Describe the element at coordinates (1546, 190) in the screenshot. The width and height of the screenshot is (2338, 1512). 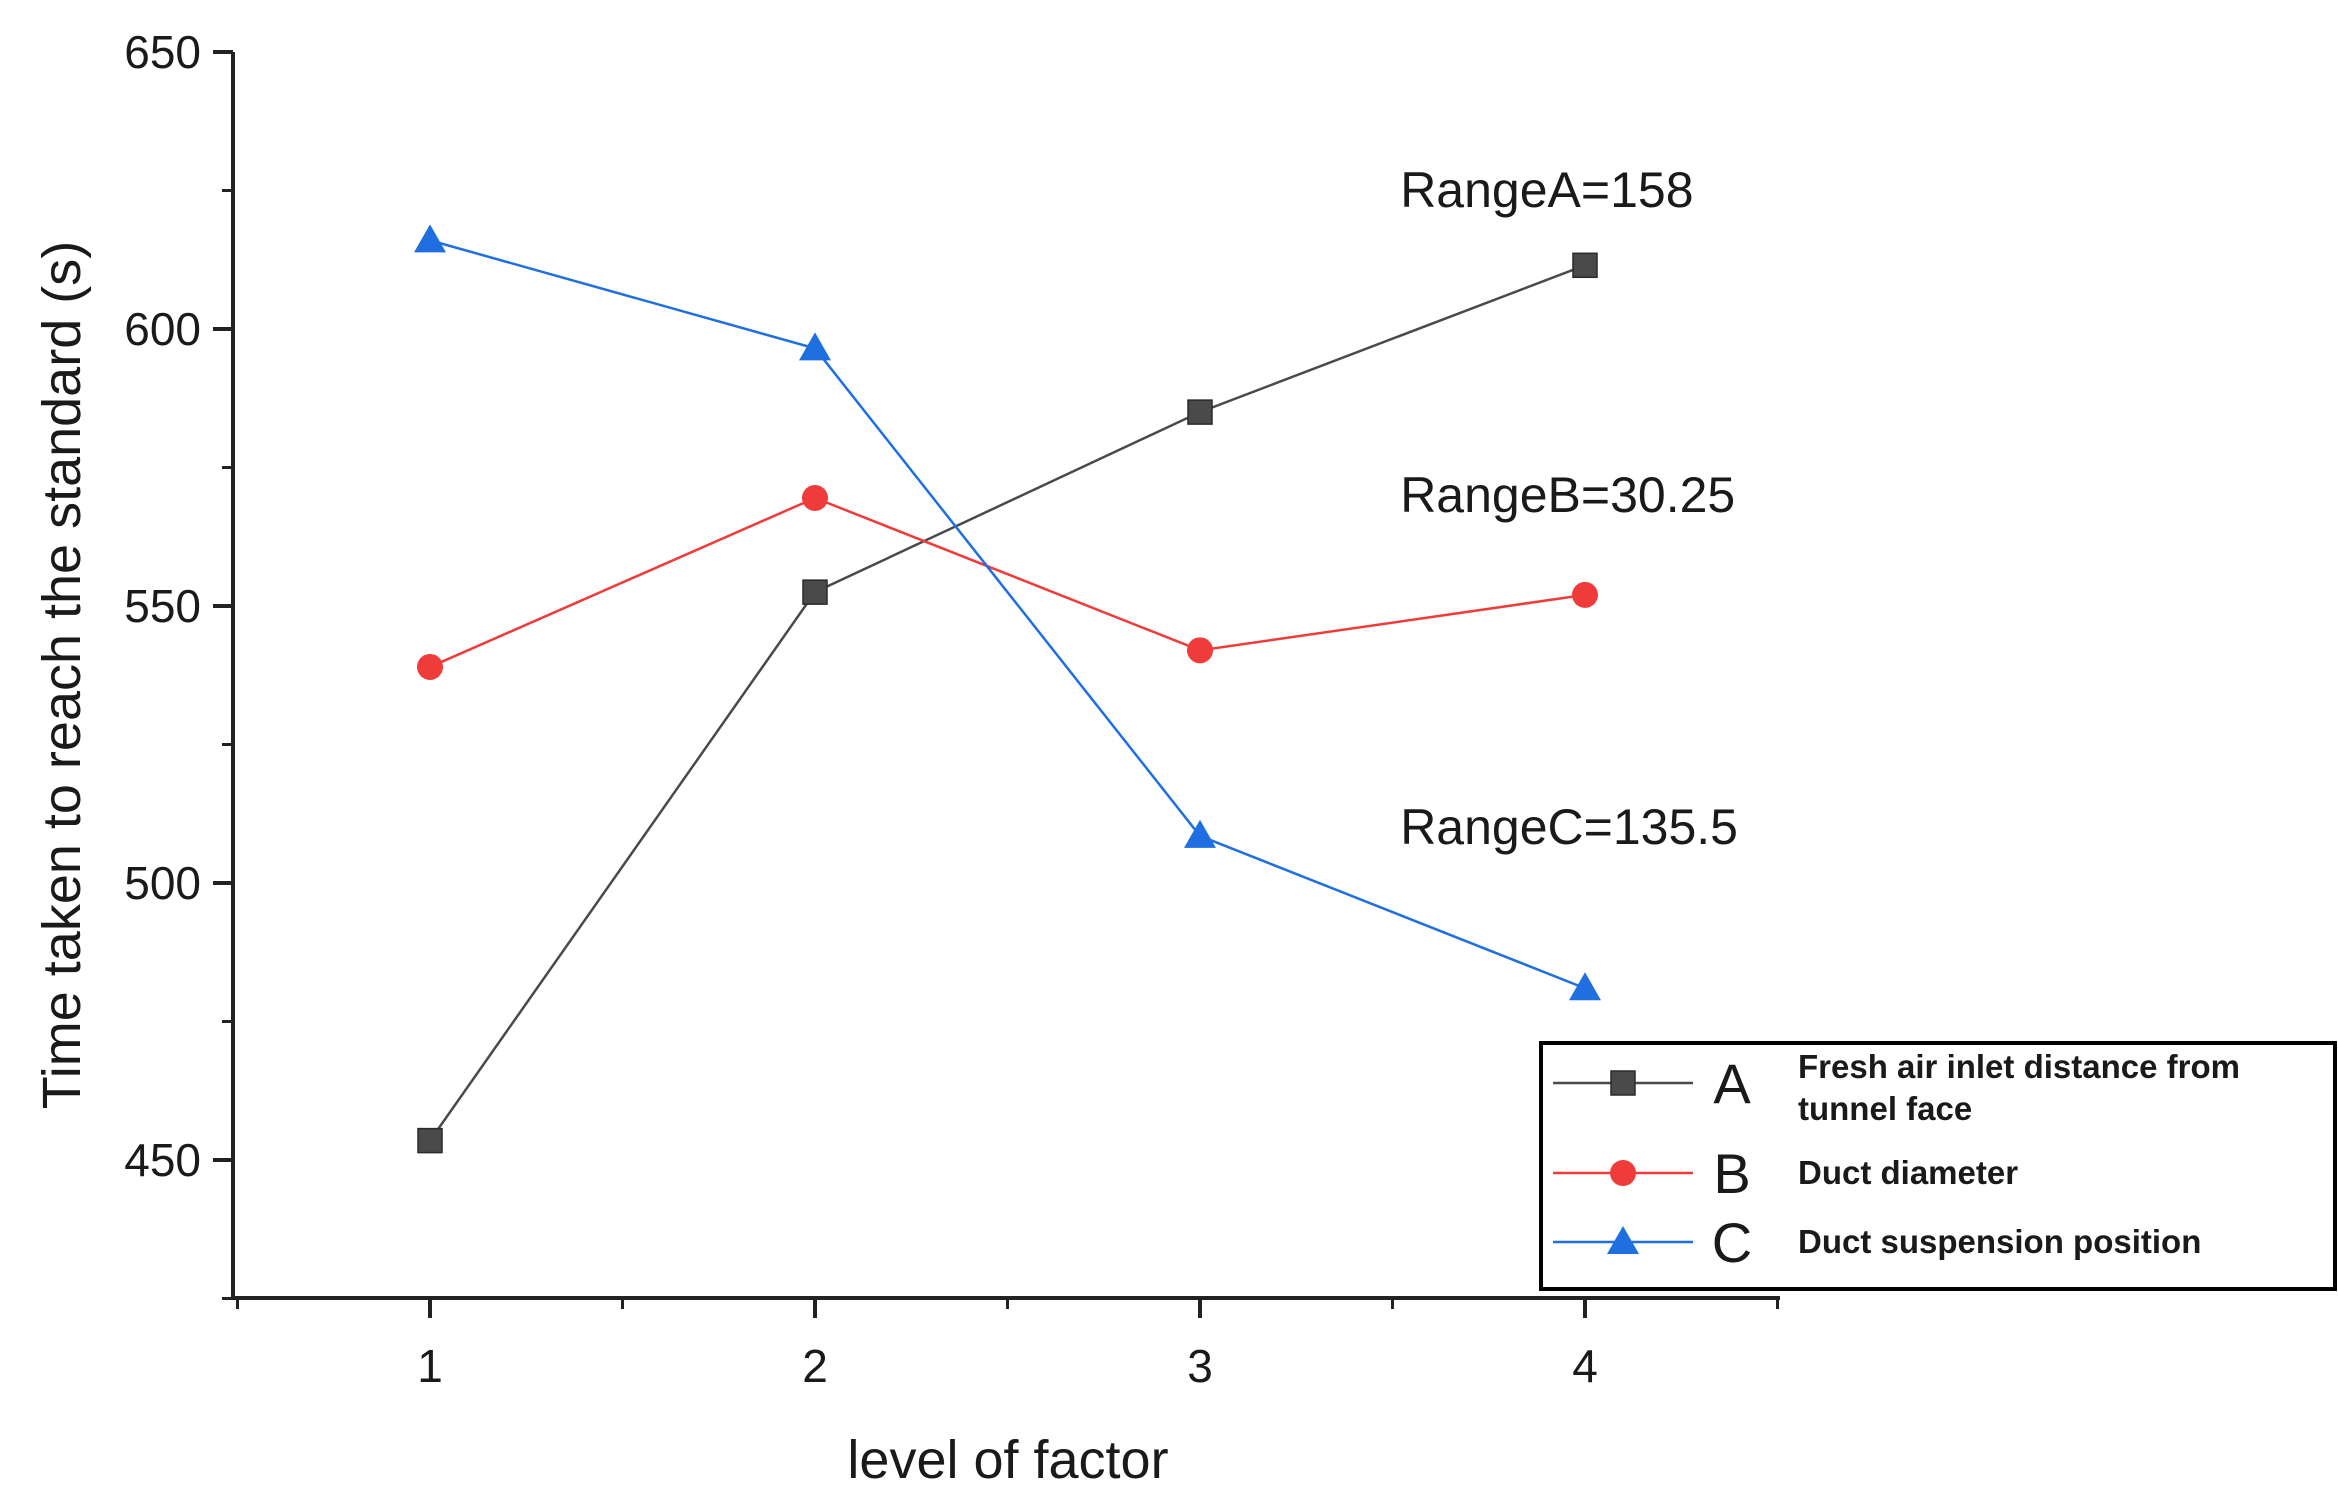
I see `range-annotation: RangeA=158` at that location.